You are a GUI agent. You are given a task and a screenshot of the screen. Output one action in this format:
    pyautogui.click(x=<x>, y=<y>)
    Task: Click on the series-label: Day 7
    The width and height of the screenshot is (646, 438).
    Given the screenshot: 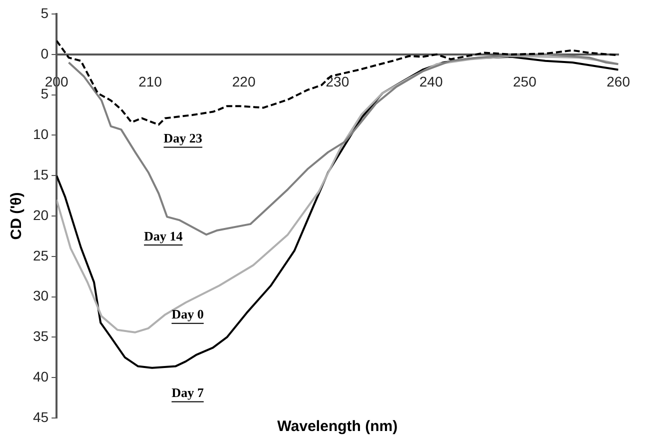 What is the action you would take?
    pyautogui.click(x=188, y=392)
    